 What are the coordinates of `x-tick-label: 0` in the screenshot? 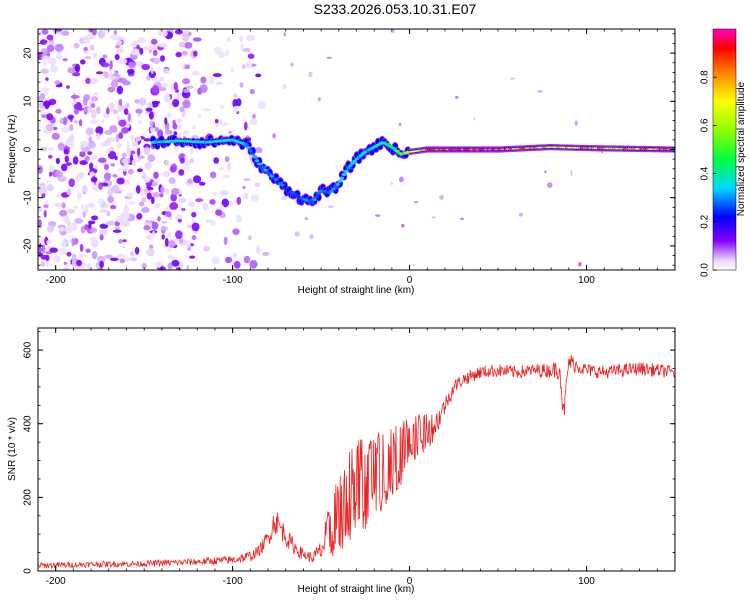 It's located at (410, 581).